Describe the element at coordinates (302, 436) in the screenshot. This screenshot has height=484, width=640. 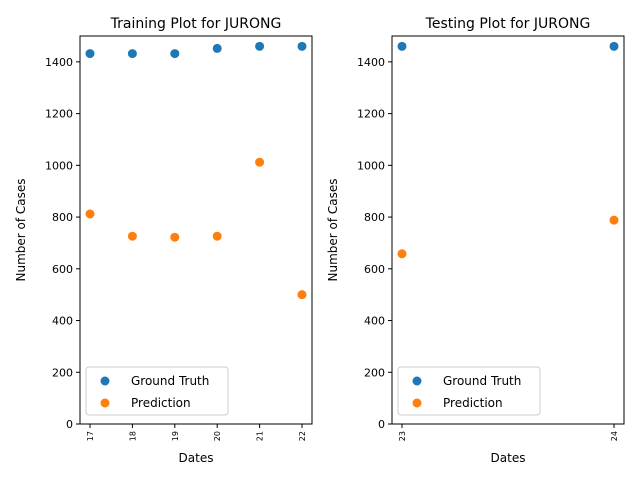
I see `x-tick-label: 22` at that location.